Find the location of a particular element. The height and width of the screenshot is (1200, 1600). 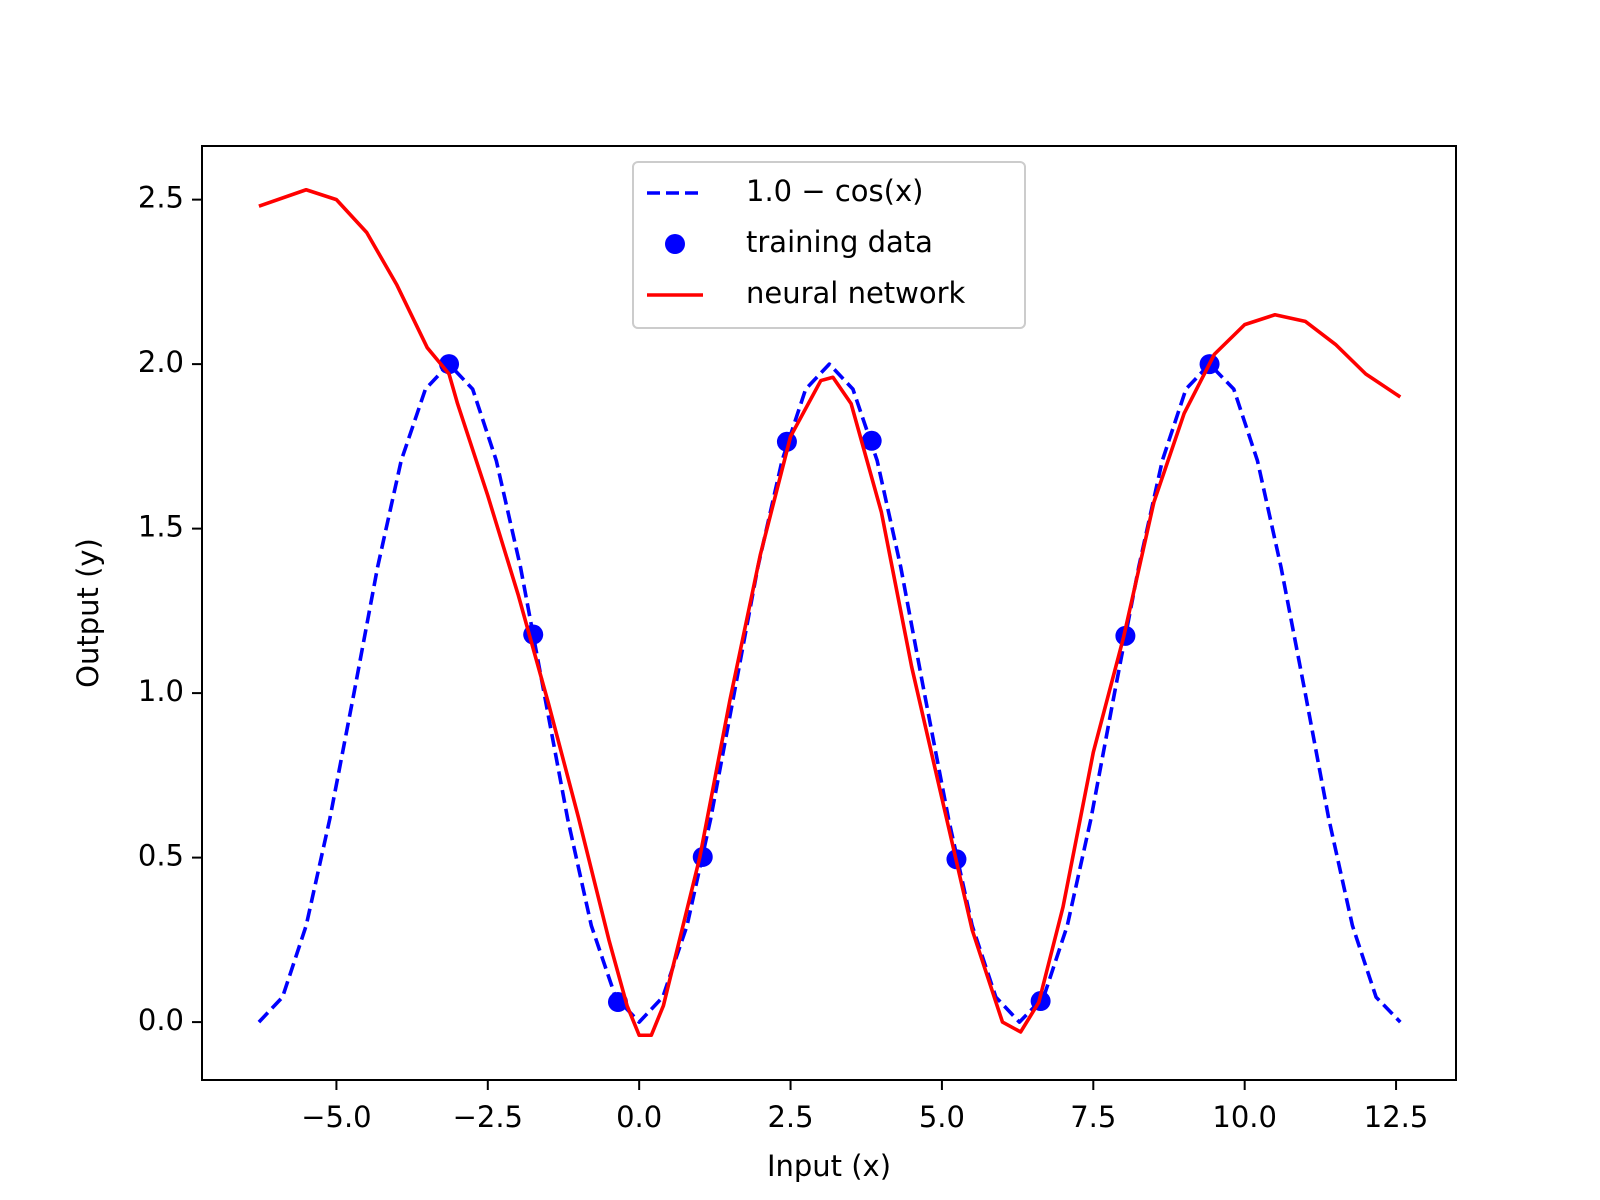

legend-box is located at coordinates (829, 245).